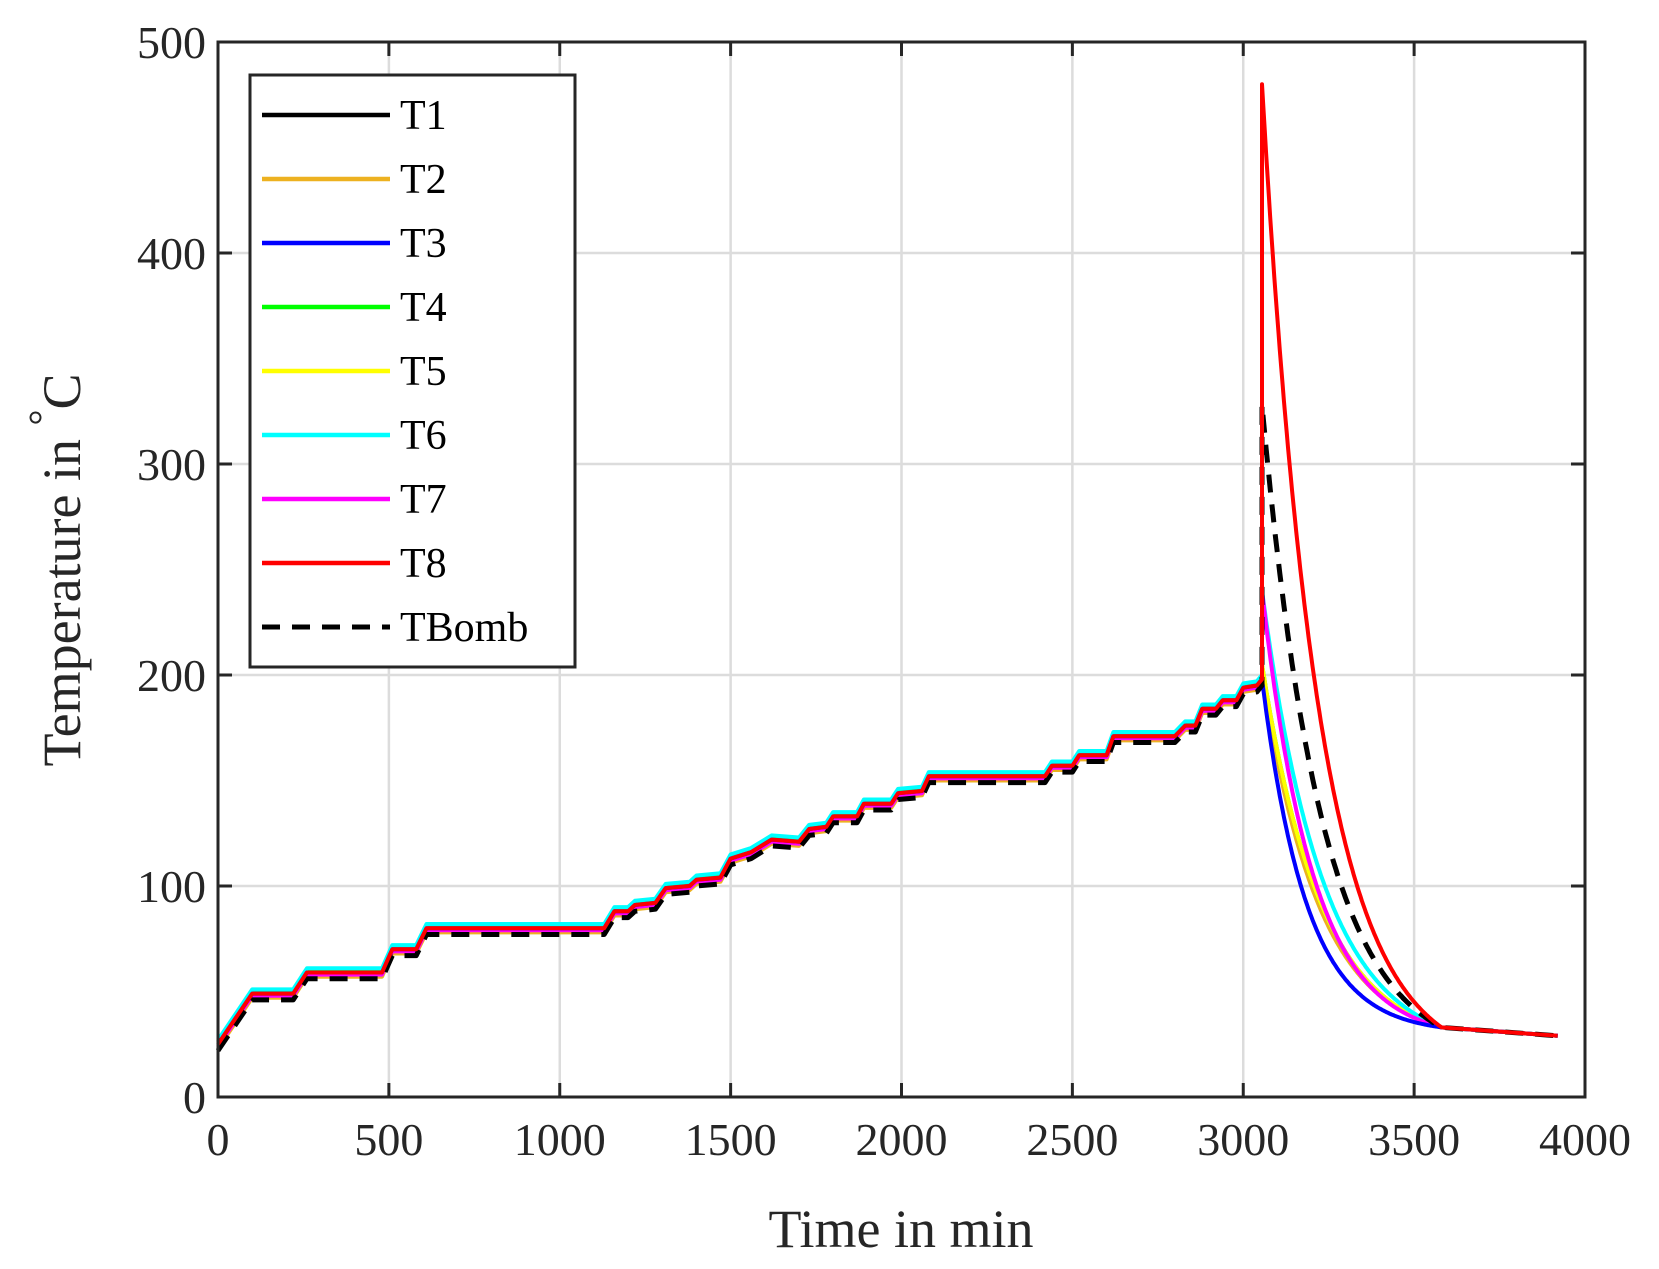  I want to click on x-tick-label: 0, so click(218, 1139).